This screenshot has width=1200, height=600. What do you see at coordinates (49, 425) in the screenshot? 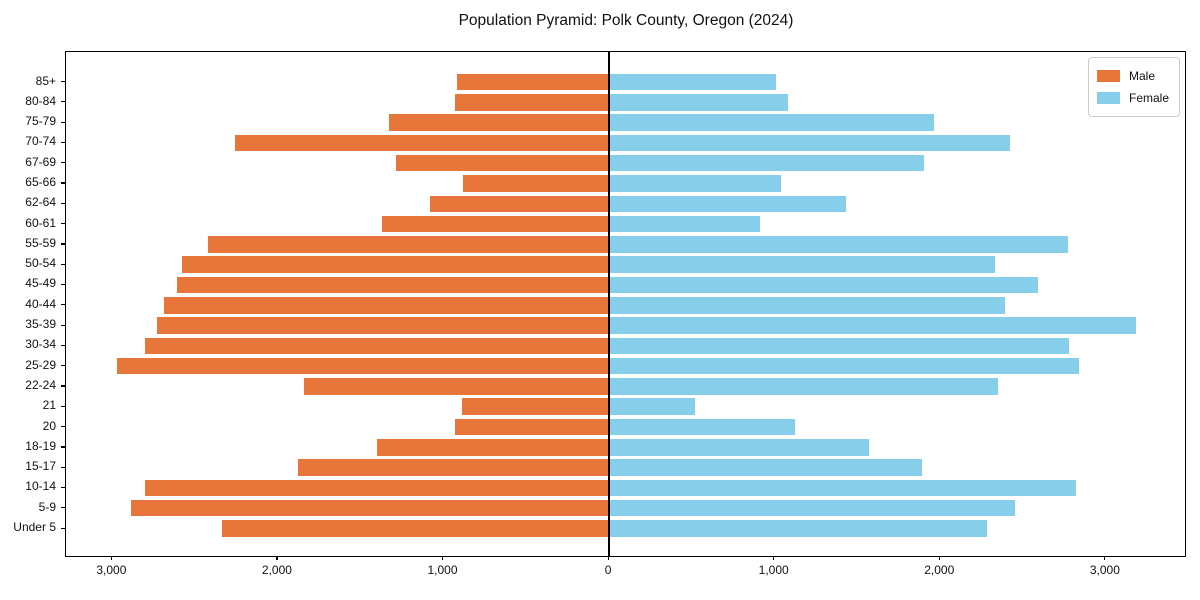
I see `age-group-label: 20` at bounding box center [49, 425].